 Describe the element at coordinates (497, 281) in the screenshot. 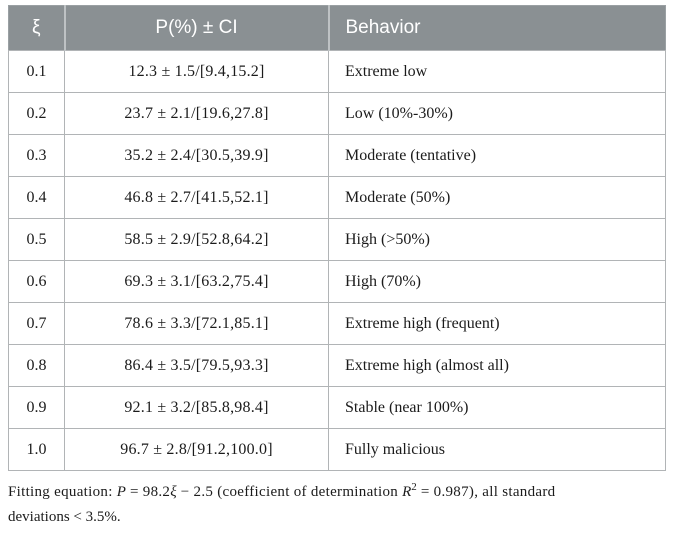

I see `cell-behavior: High (70%)` at that location.